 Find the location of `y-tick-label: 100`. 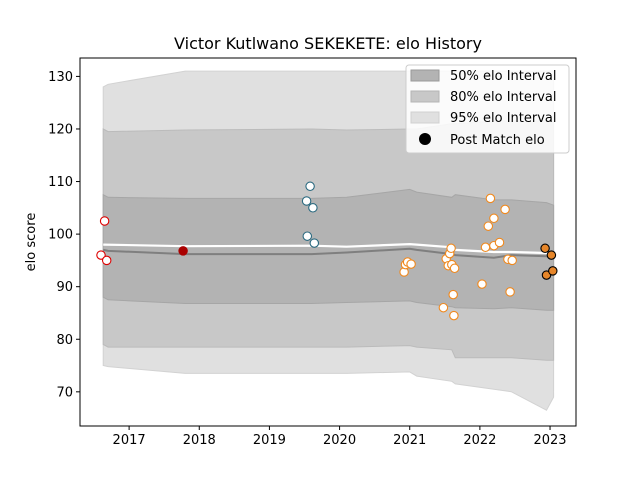

y-tick-label: 100 is located at coordinates (60, 235).